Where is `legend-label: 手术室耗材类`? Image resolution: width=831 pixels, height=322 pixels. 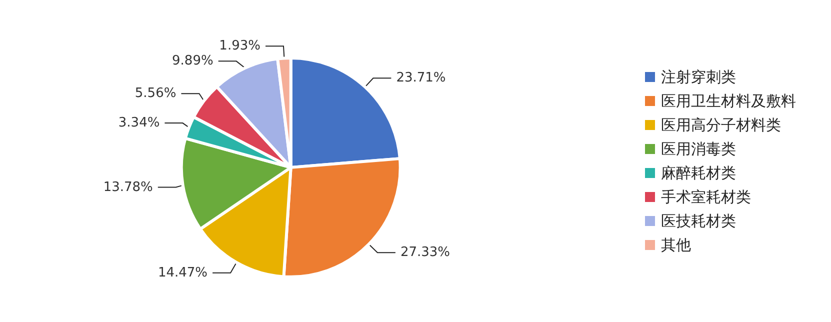 legend-label: 手术室耗材类 is located at coordinates (706, 197).